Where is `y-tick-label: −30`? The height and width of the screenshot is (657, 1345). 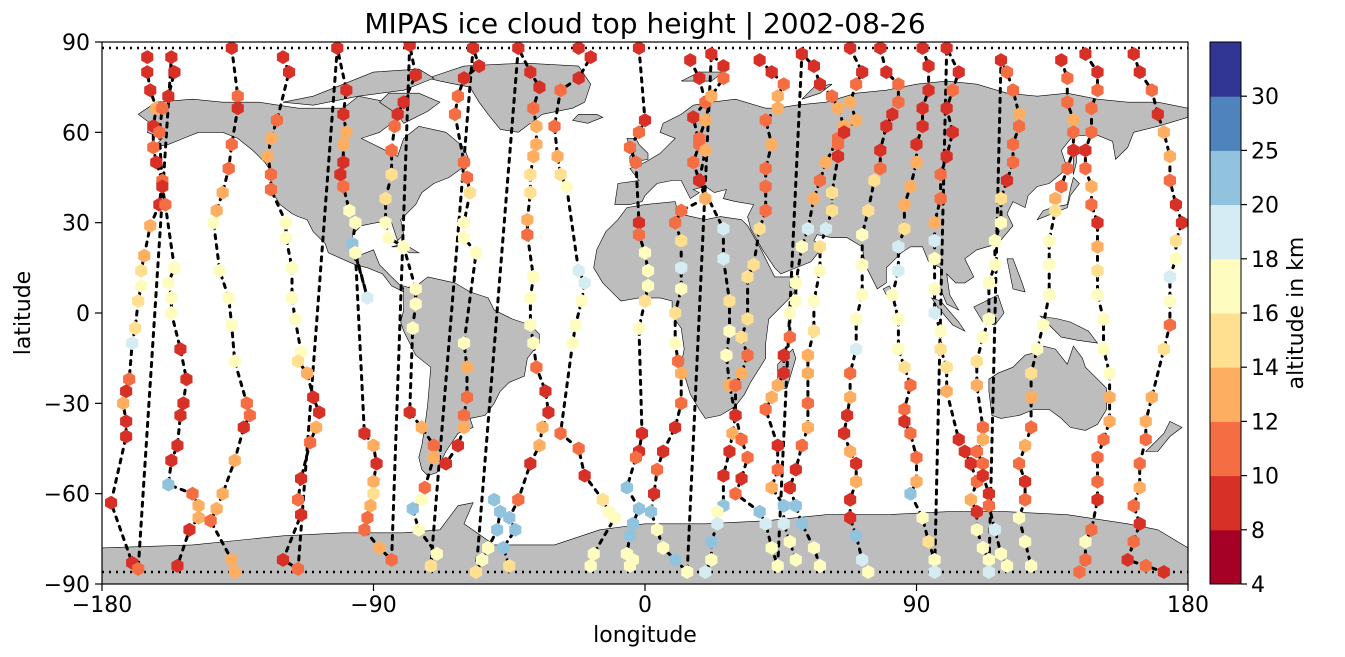
y-tick-label: −30 is located at coordinates (67, 404).